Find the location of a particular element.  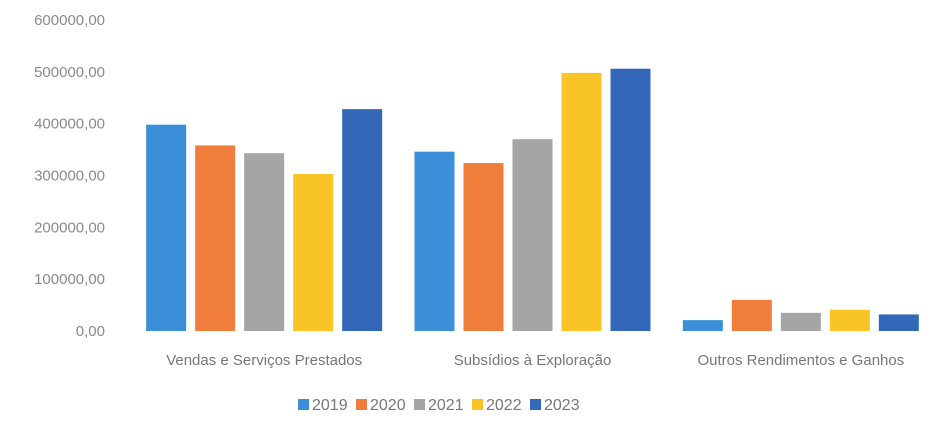

x-category-label: Outros Rendimentos e Ganhos is located at coordinates (800, 360).